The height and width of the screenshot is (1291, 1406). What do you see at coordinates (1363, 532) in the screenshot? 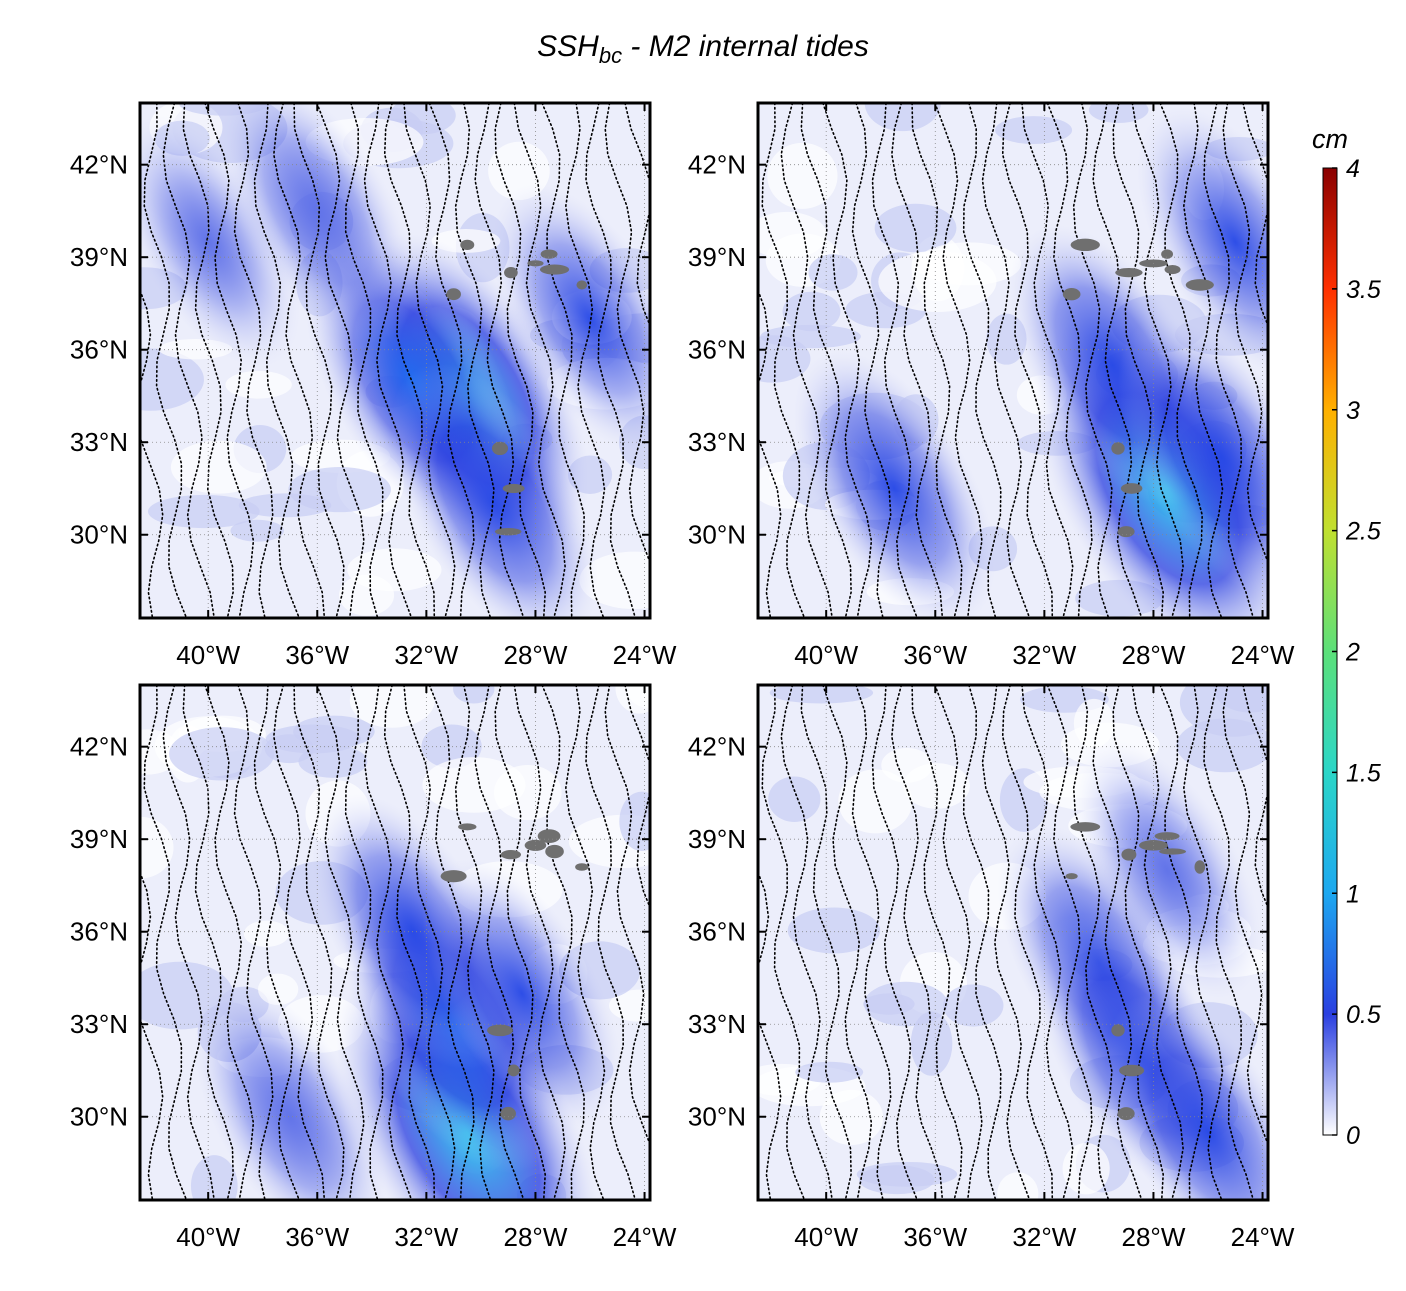
I see `colorbar-tick-label: 2.5` at bounding box center [1363, 532].